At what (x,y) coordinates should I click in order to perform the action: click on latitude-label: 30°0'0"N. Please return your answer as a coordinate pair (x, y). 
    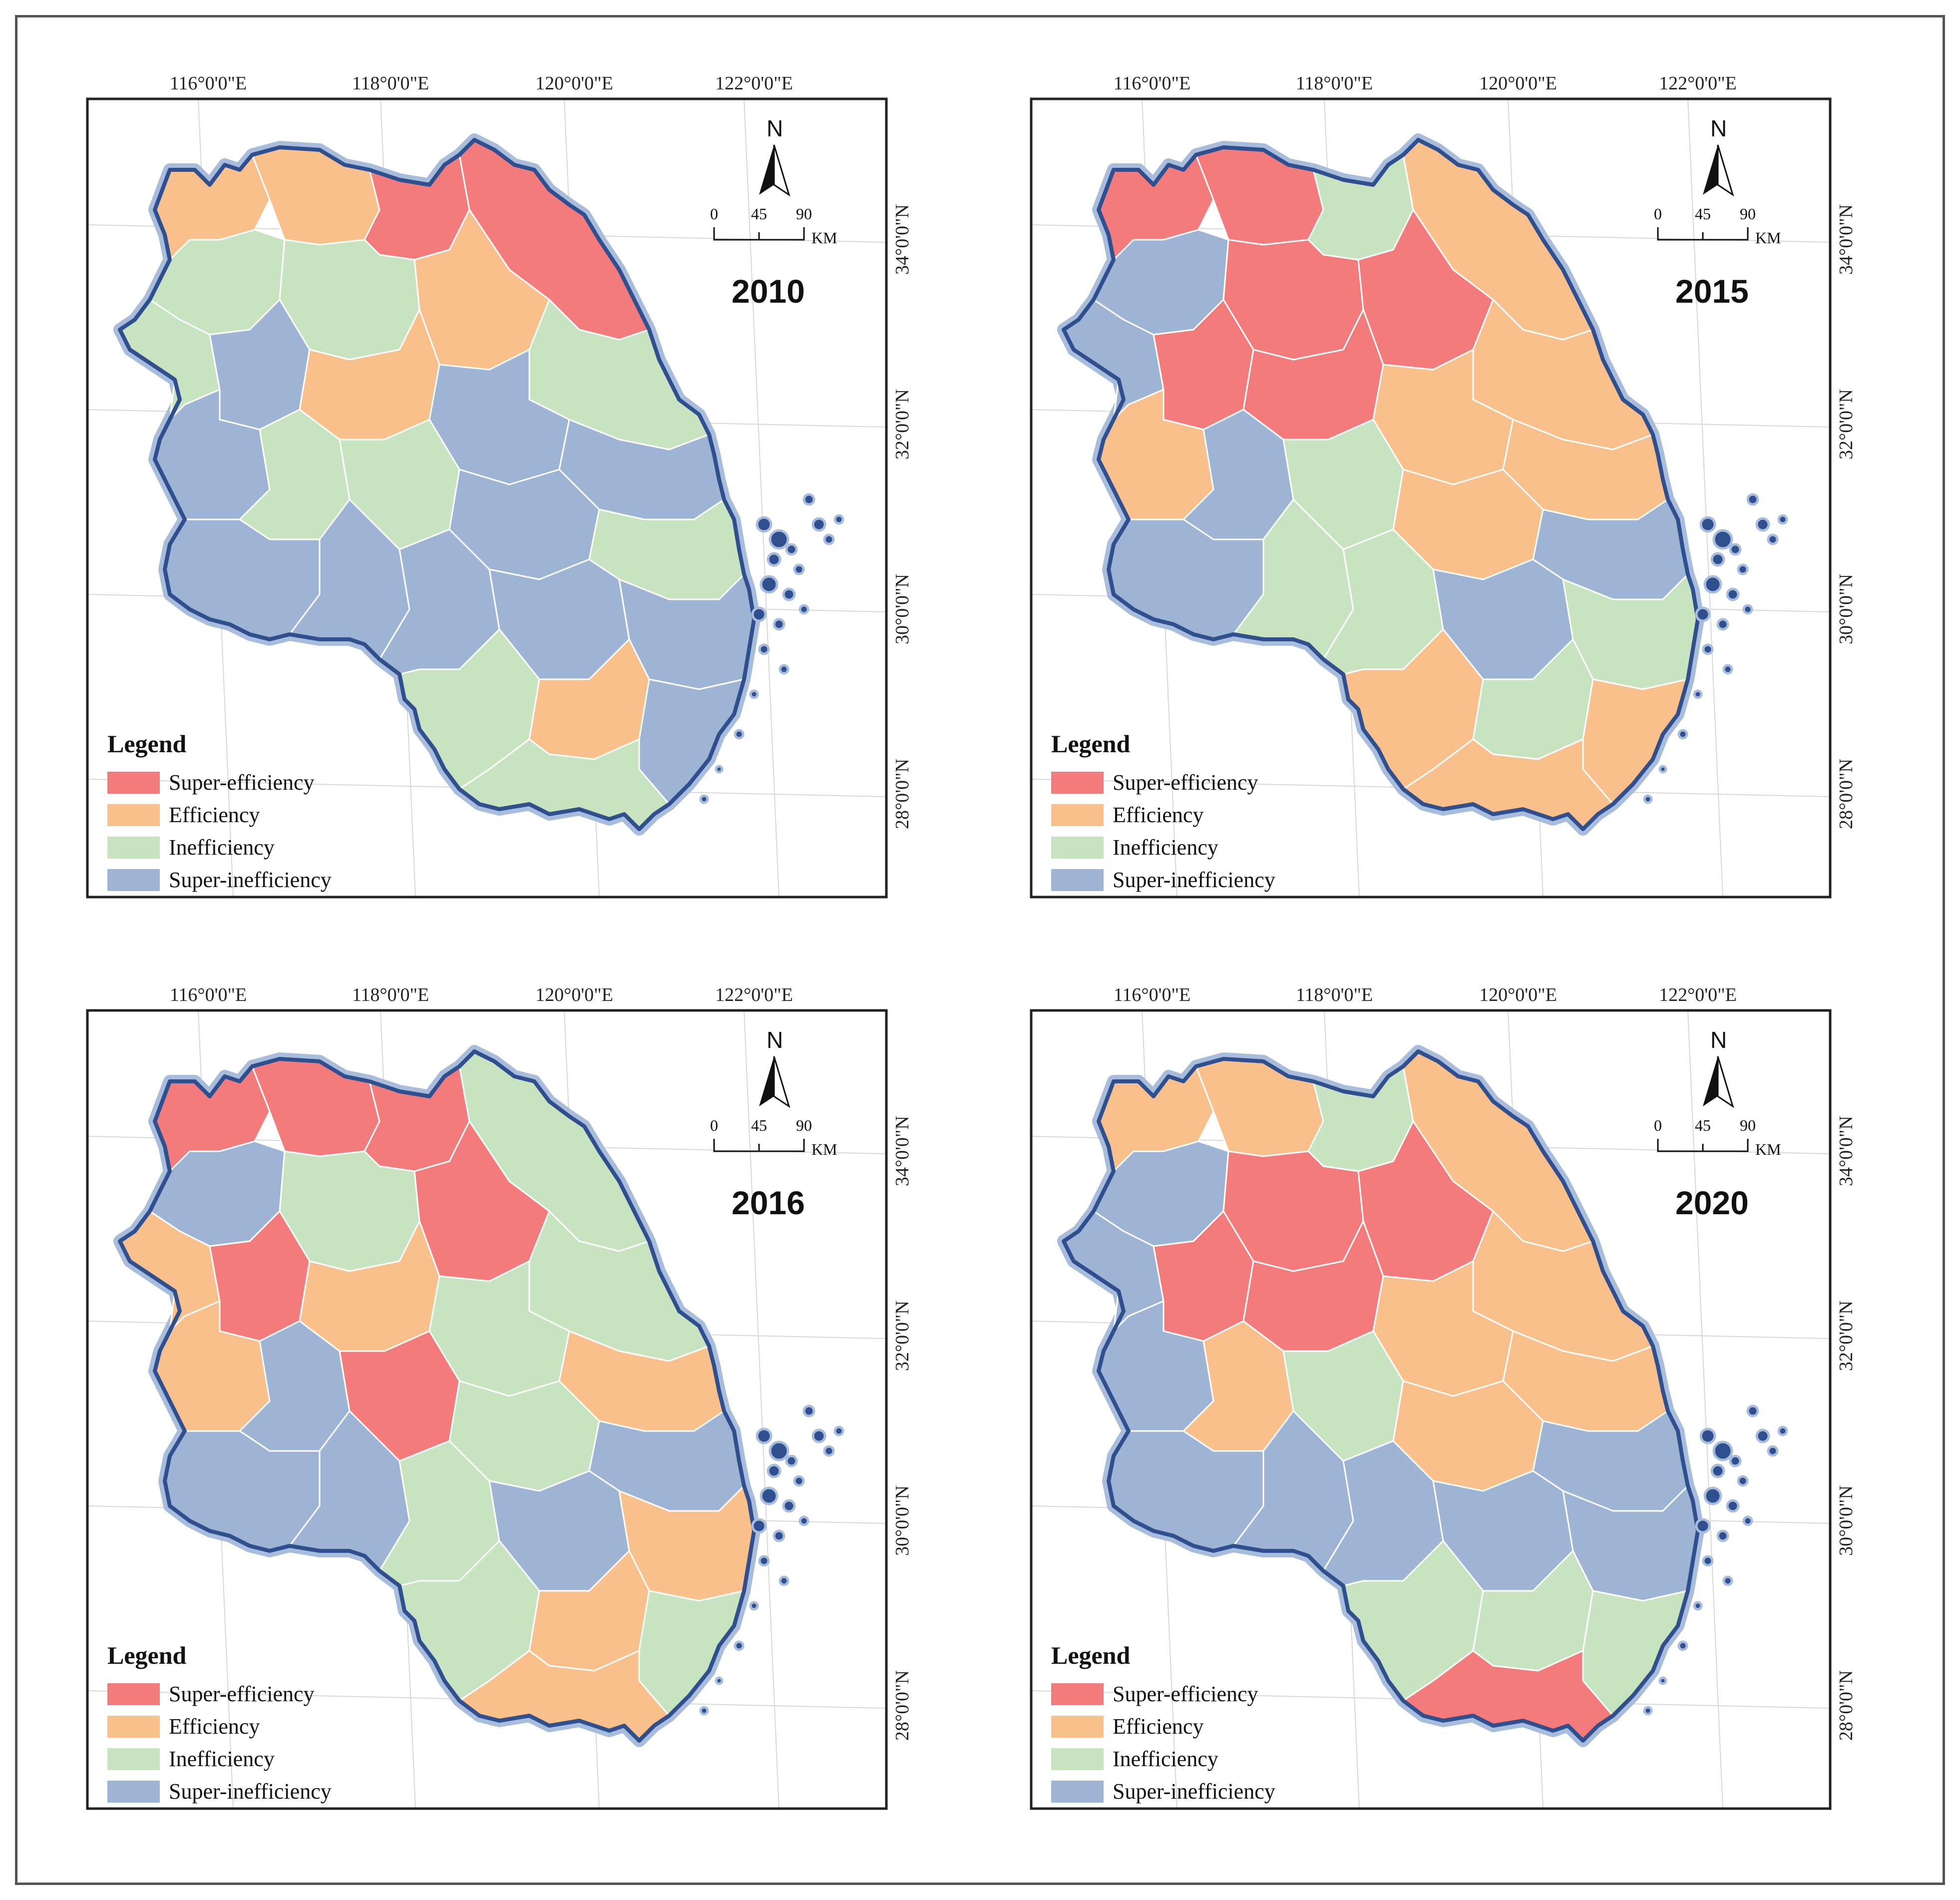
    Looking at the image, I should click on (902, 609).